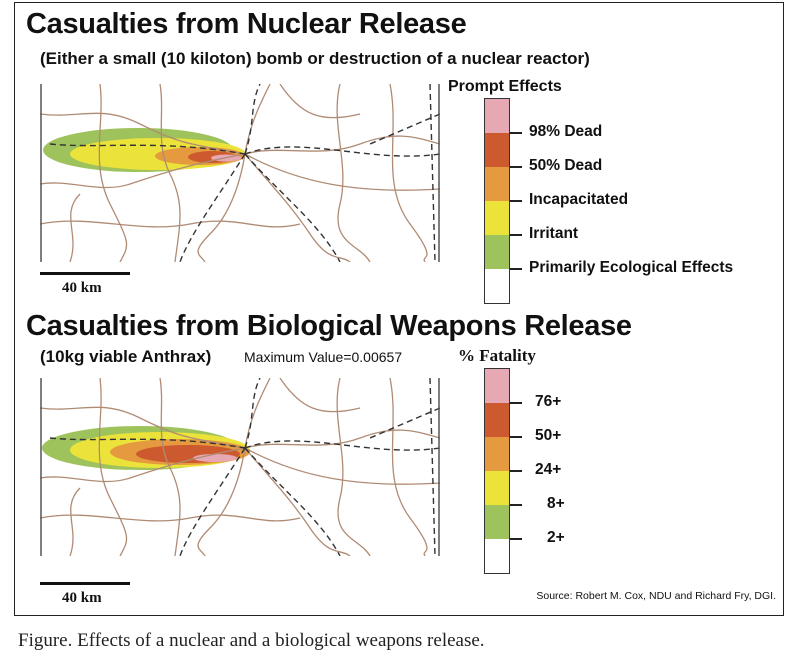  I want to click on nuclear-plume-map, so click(240, 173).